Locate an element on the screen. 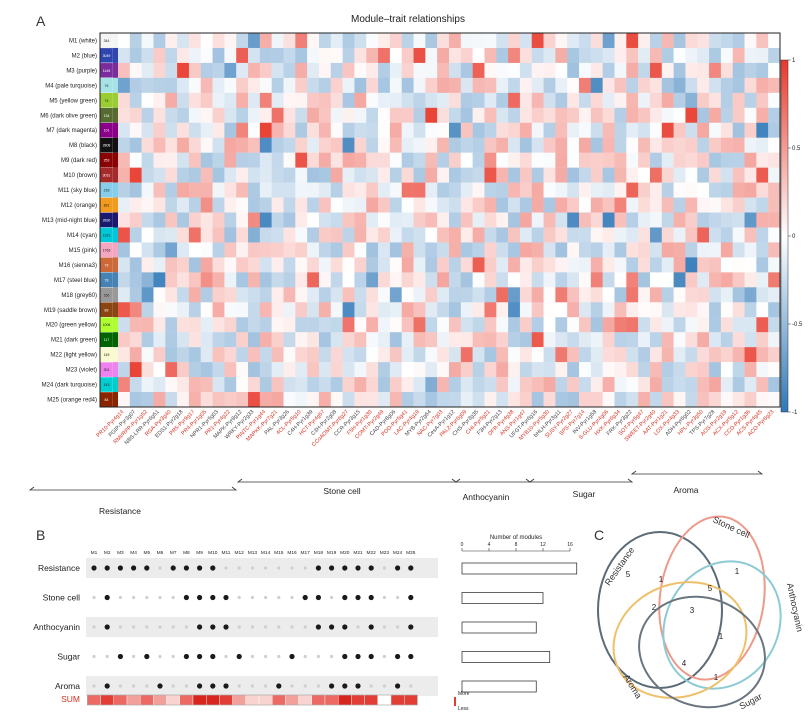  module-size-value: 253 is located at coordinates (107, 161).